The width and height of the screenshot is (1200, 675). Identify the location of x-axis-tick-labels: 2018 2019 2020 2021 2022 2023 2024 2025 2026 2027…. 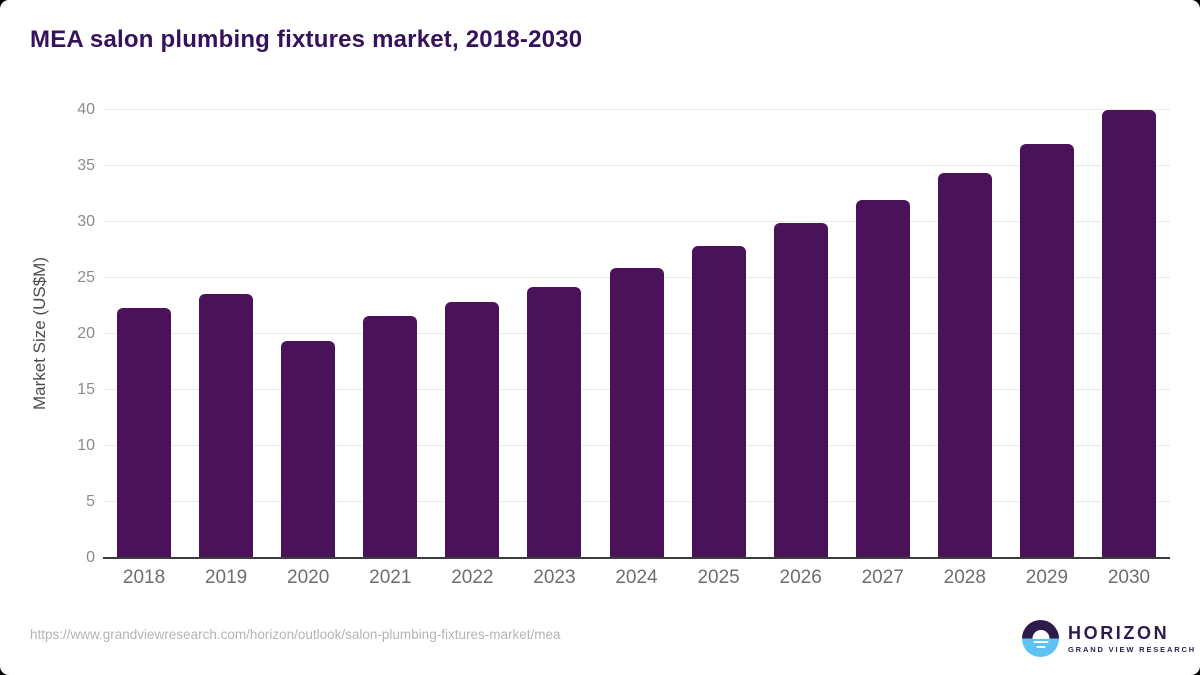
(636, 578).